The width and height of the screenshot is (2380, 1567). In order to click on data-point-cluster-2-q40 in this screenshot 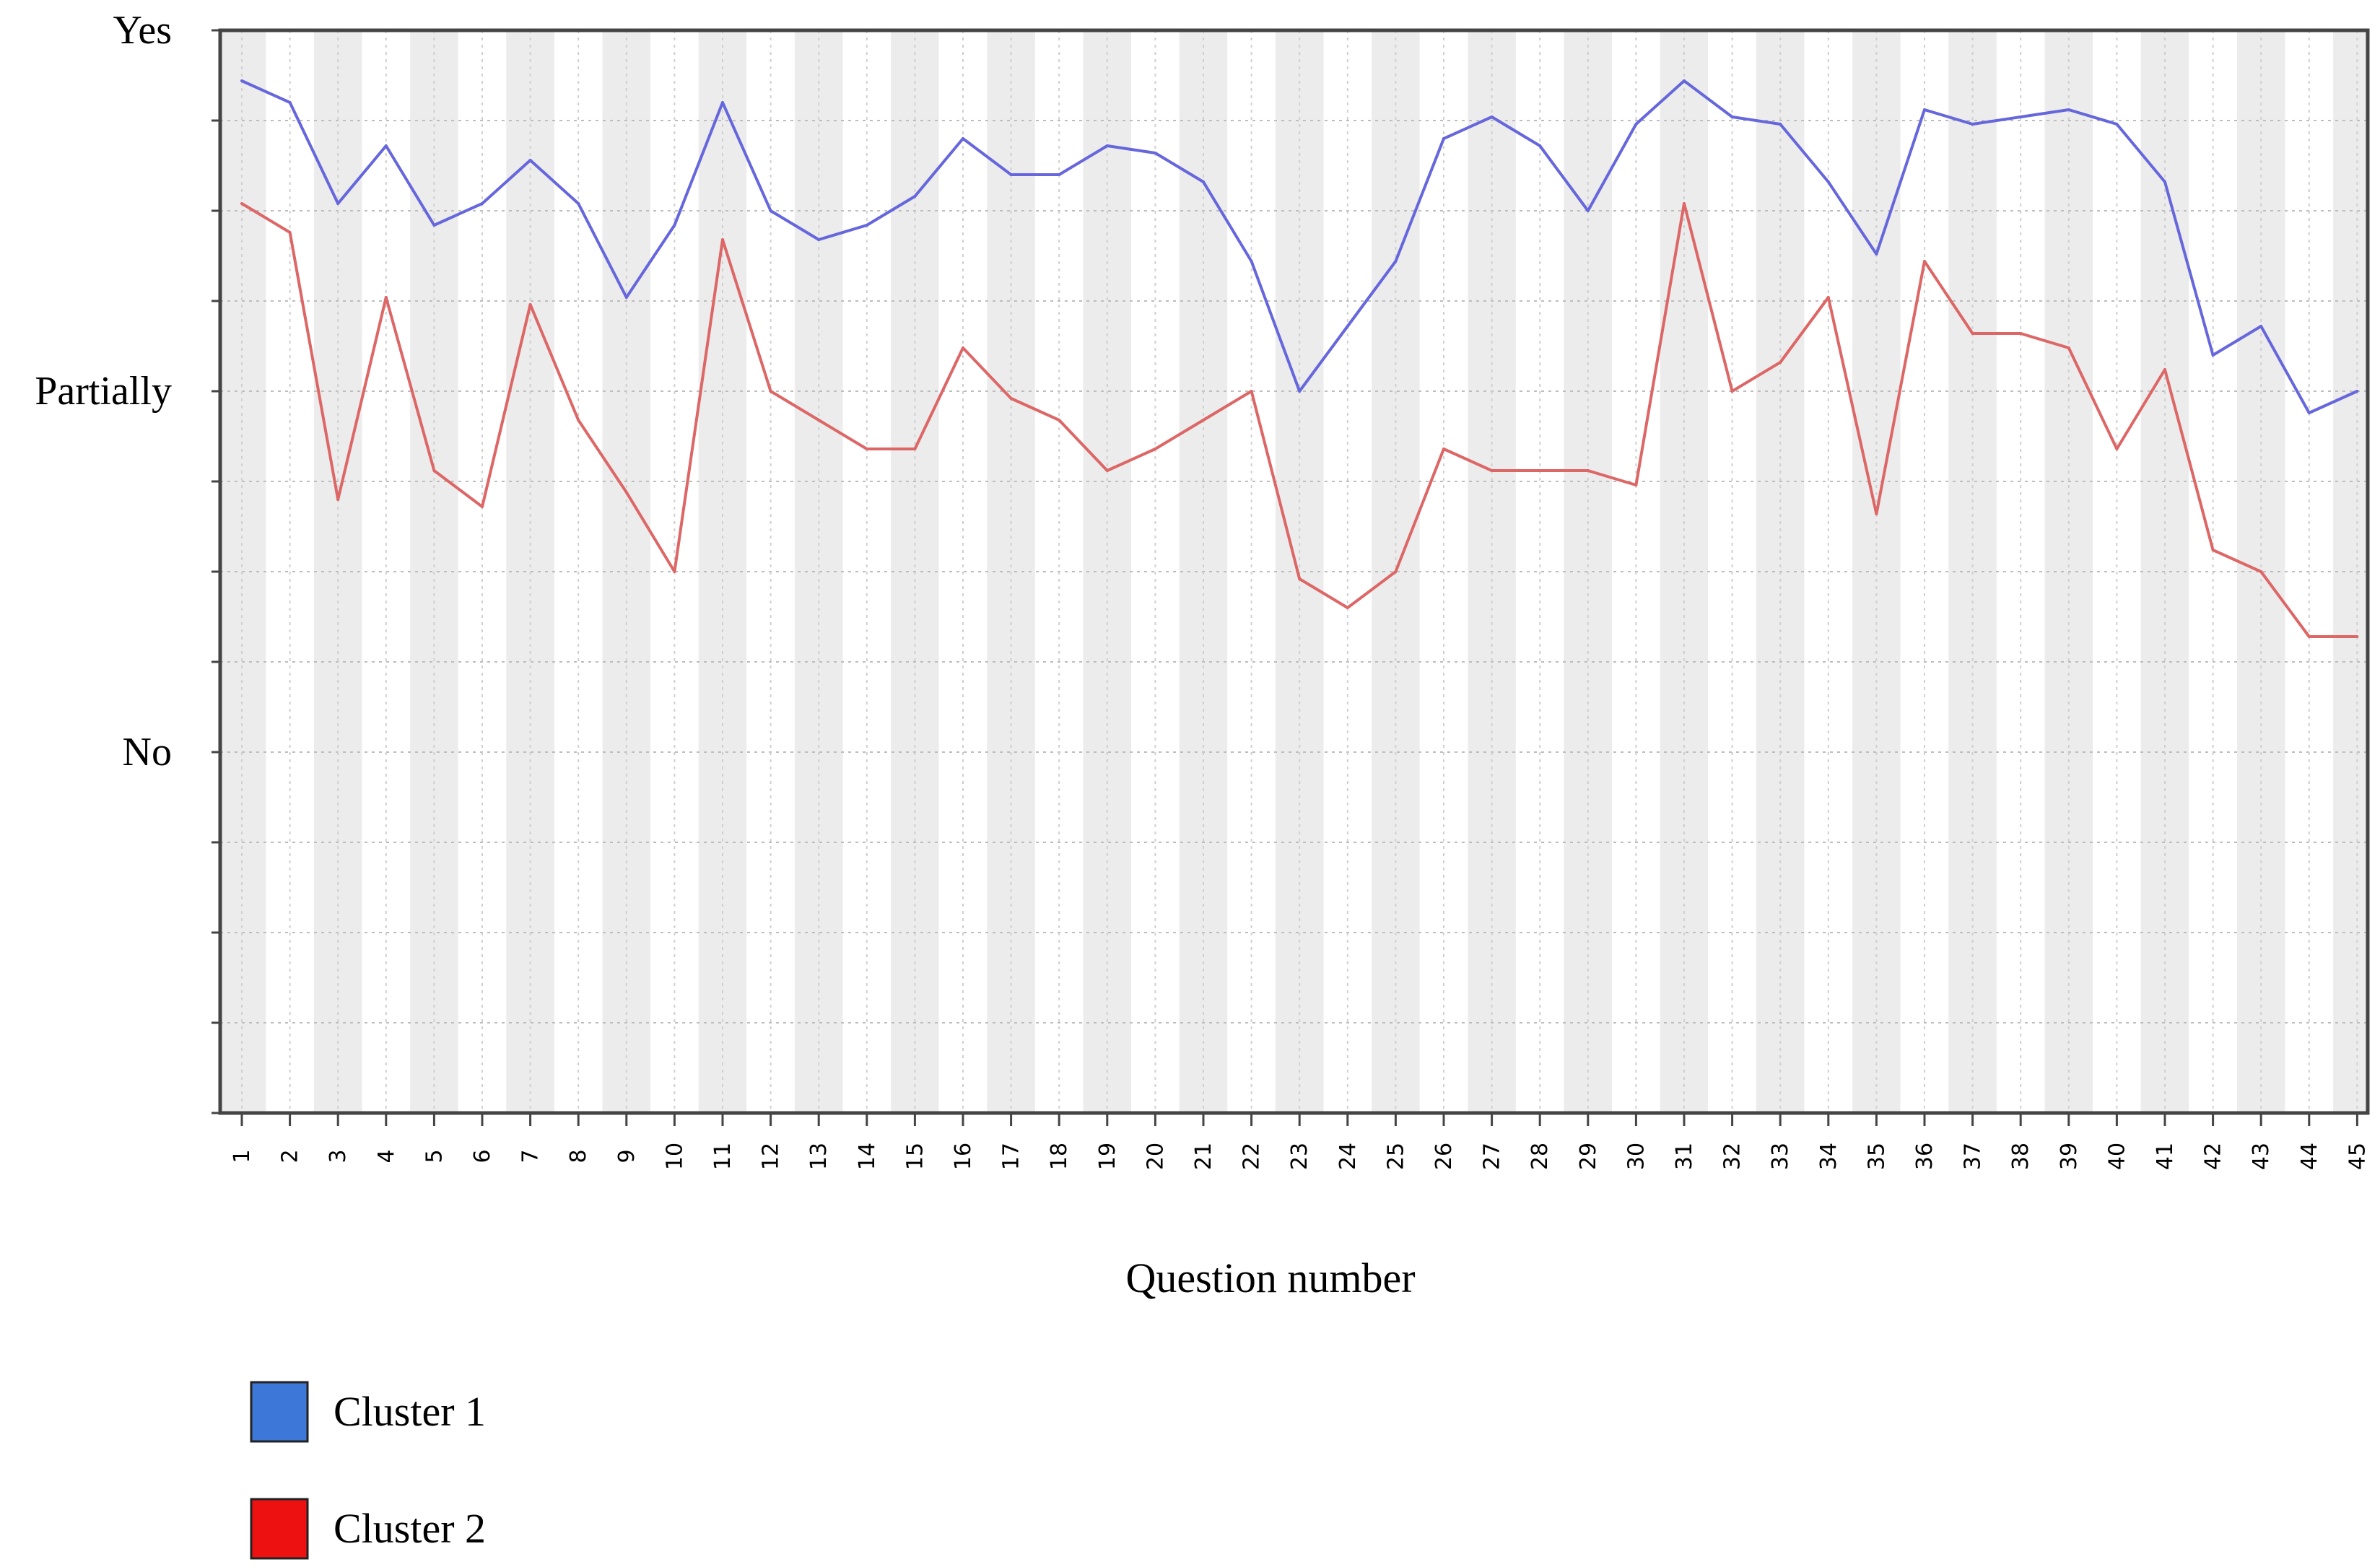, I will do `click(2117, 449)`.